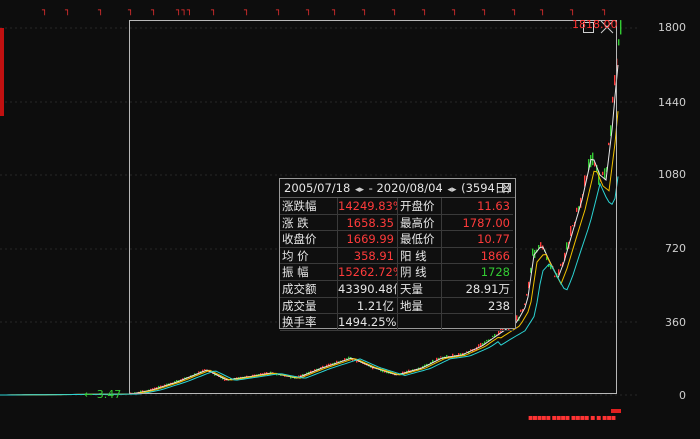 Image resolution: width=700 pixels, height=439 pixels. What do you see at coordinates (368, 223) in the screenshot?
I see `stat-value: 1658.35` at bounding box center [368, 223].